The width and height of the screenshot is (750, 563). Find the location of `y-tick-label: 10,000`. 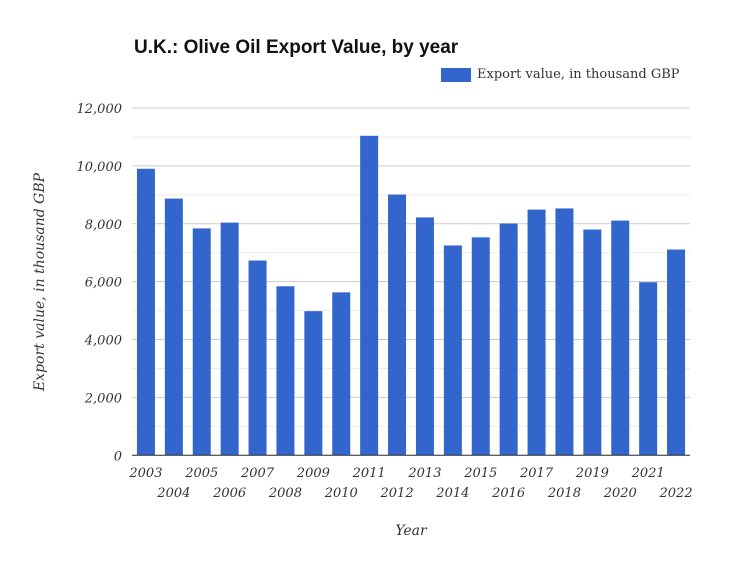

y-tick-label: 10,000 is located at coordinates (100, 167).